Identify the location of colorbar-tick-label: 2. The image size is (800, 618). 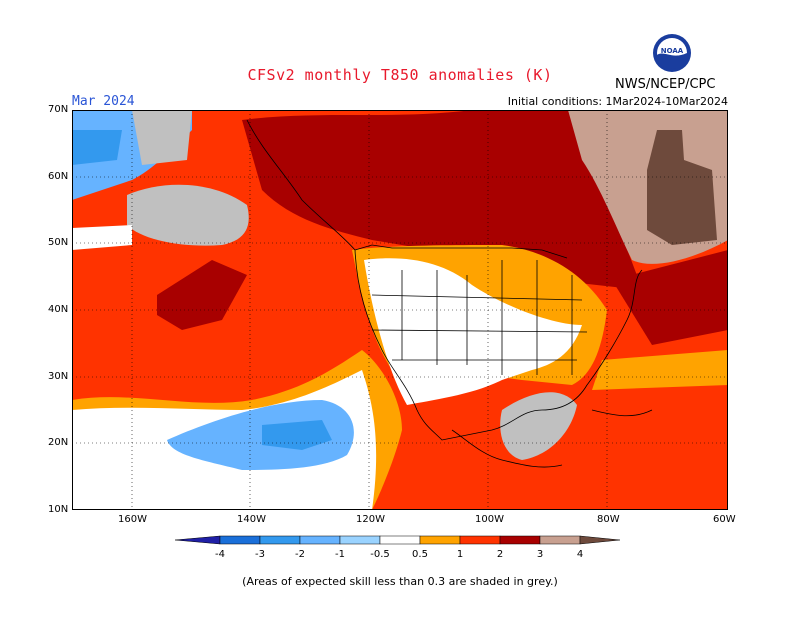
(500, 554).